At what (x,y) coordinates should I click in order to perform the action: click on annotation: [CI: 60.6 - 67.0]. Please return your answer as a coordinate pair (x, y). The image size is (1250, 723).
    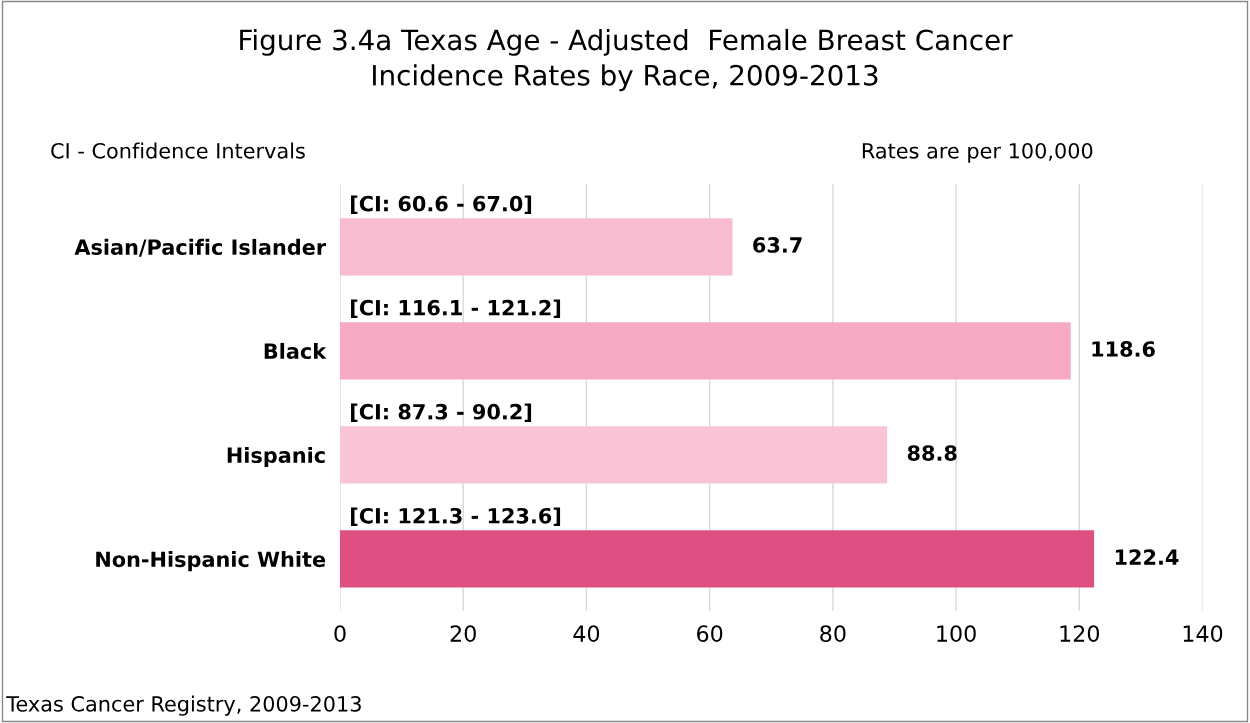
    Looking at the image, I should click on (441, 204).